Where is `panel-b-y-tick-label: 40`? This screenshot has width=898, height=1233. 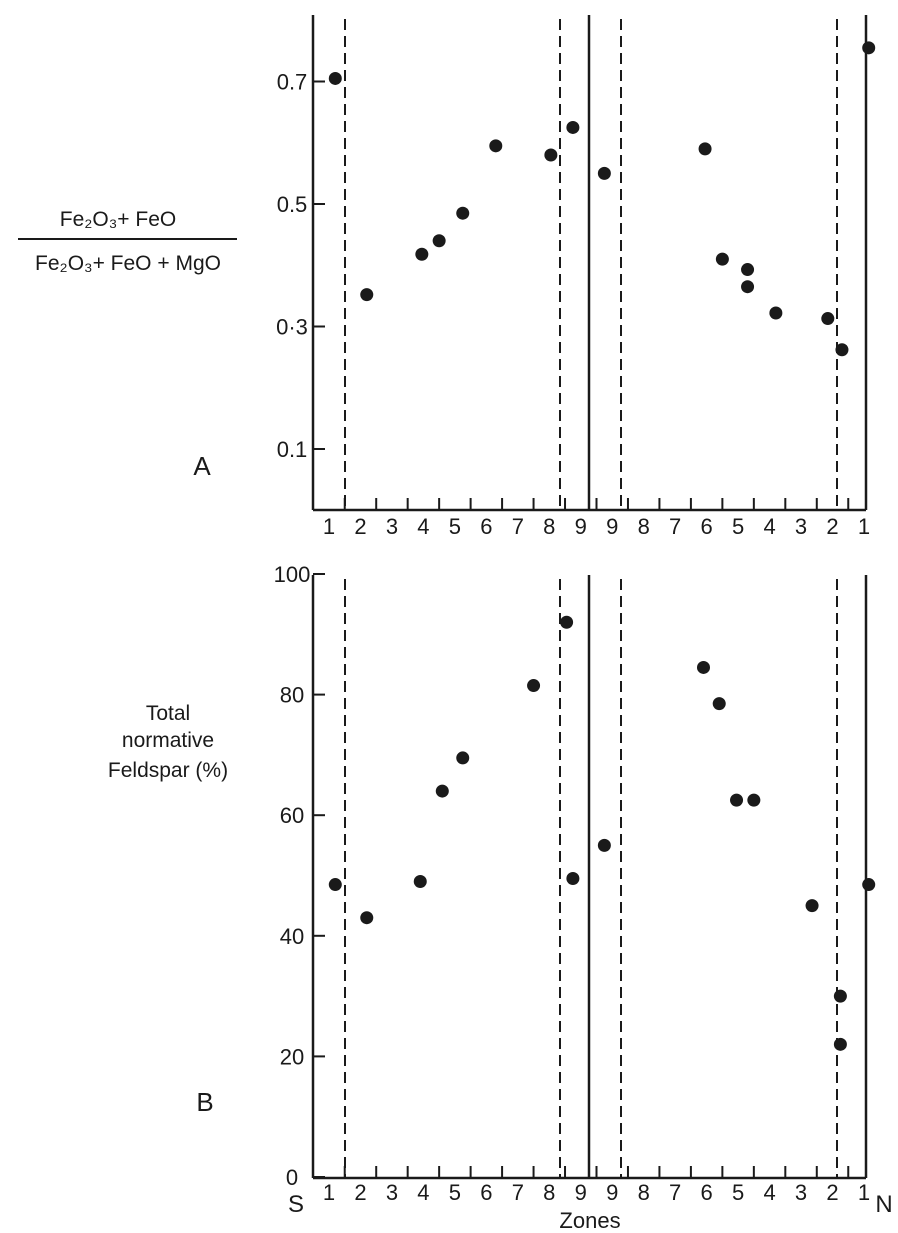
panel-b-y-tick-label: 40 is located at coordinates (292, 936).